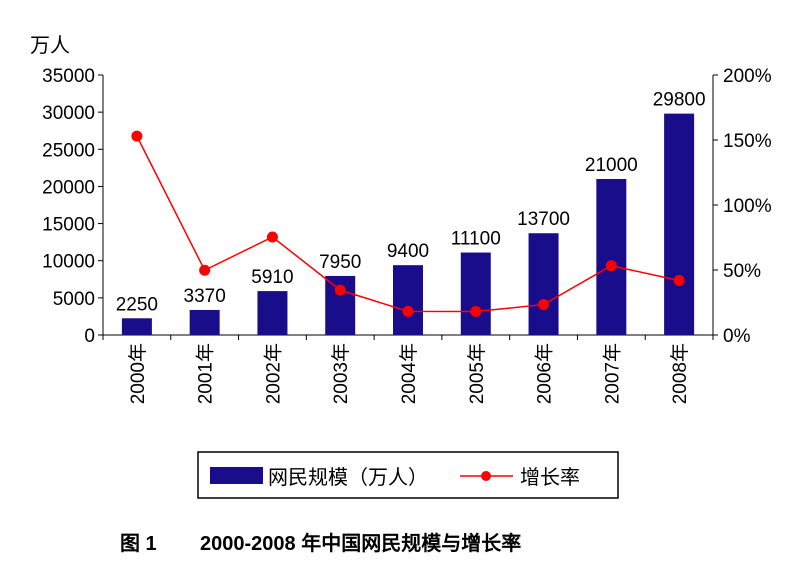  What do you see at coordinates (612, 373) in the screenshot?
I see `x-tick-label: 2007年` at bounding box center [612, 373].